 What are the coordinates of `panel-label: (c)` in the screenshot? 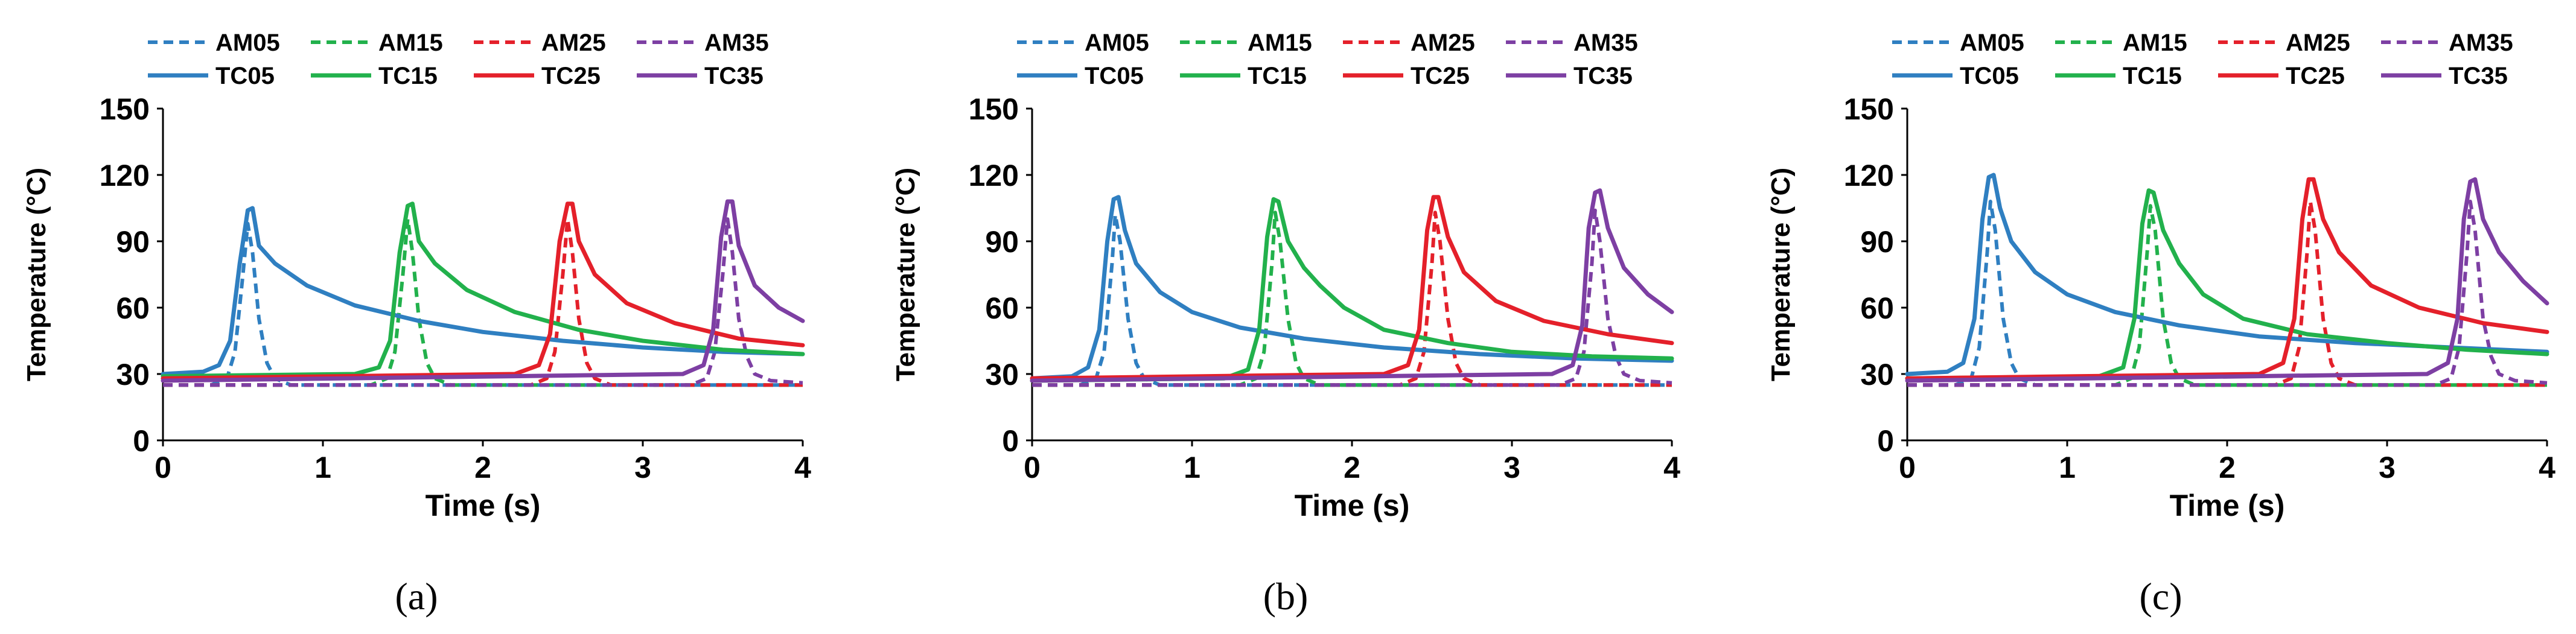 It's located at (2160, 596).